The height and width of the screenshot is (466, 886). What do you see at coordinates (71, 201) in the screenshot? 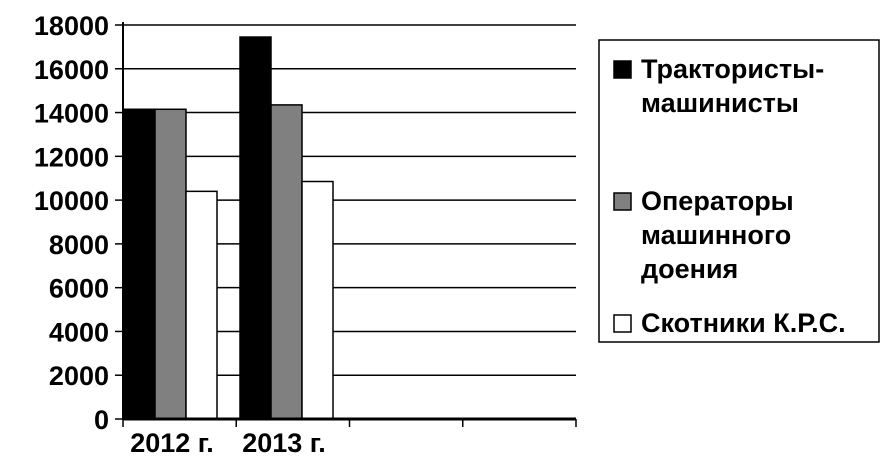
I see `y-tick-label-10000: 10000` at bounding box center [71, 201].